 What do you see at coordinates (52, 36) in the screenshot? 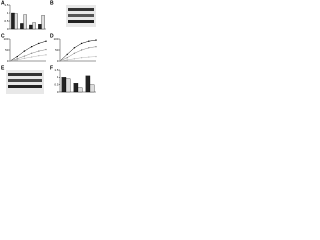
I see `panel-label: D` at bounding box center [52, 36].